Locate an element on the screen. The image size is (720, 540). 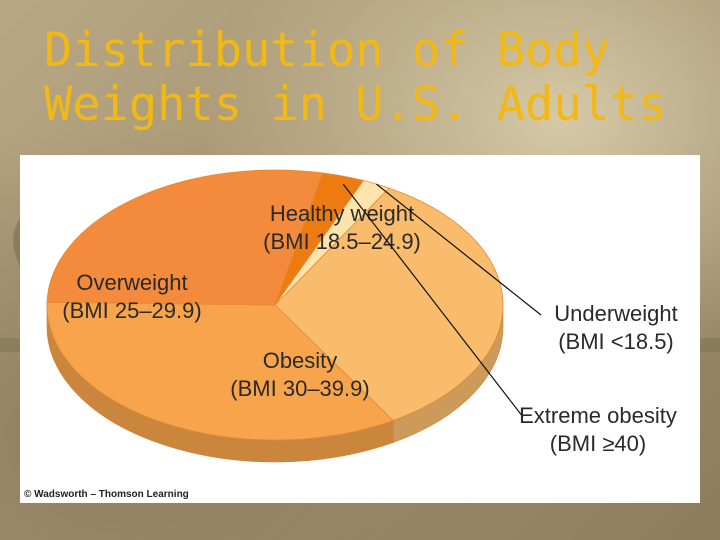
copyright-credit: © Wadsworth – Thomson Learning is located at coordinates (106, 494).